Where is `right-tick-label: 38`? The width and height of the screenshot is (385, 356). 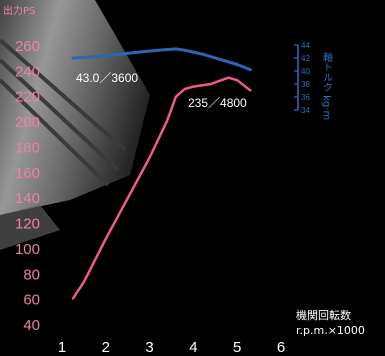 right-tick-label: 38 is located at coordinates (305, 84).